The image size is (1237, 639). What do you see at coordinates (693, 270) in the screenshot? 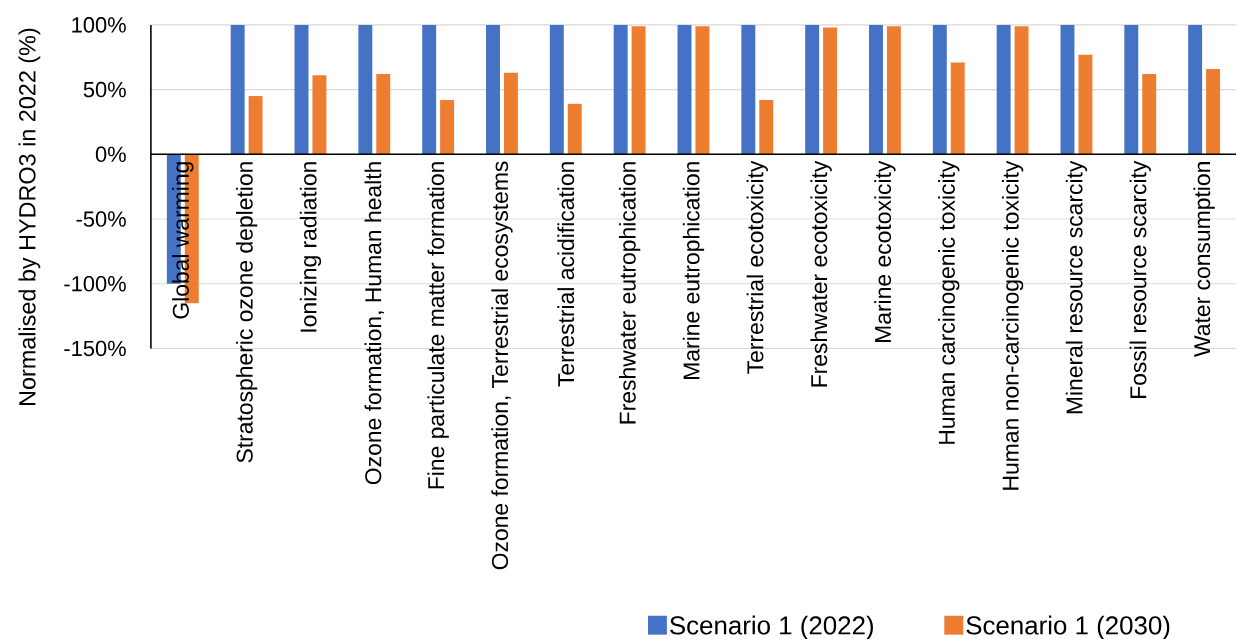
I see `x-tick-label: Marine eutrophication` at bounding box center [693, 270].